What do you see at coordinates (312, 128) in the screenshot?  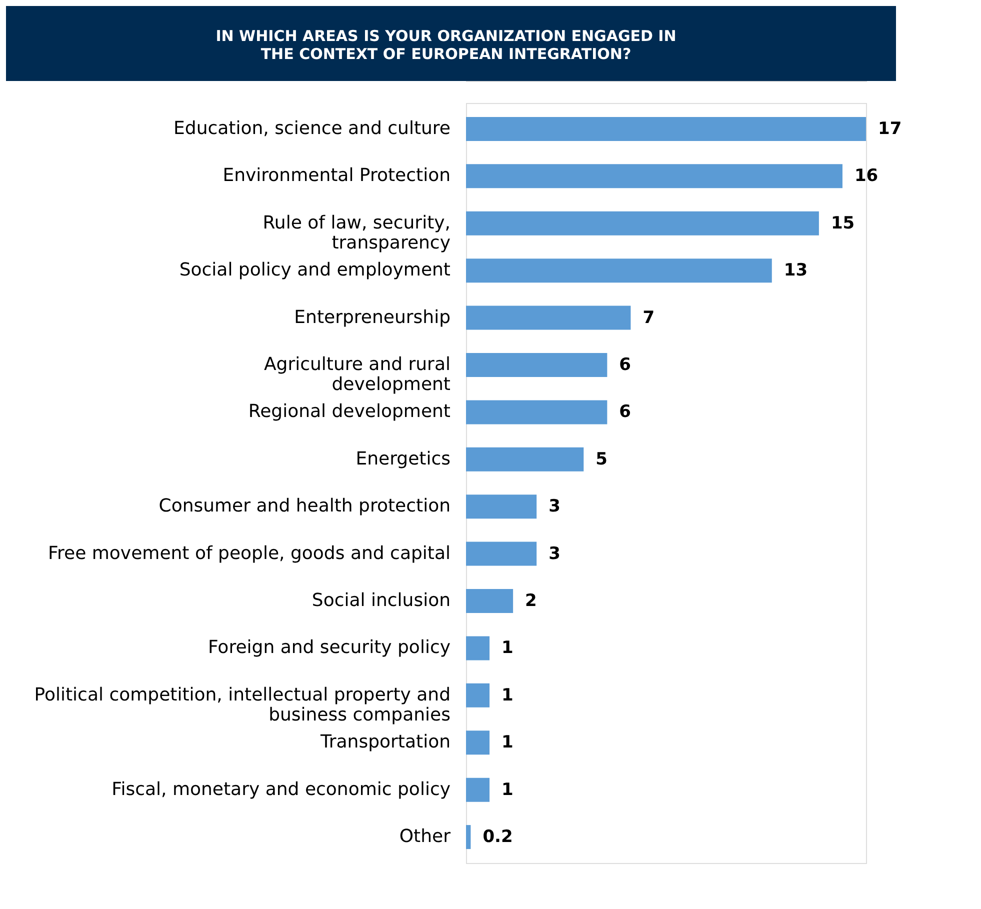 I see `y-tick-label: Education, science and culture` at bounding box center [312, 128].